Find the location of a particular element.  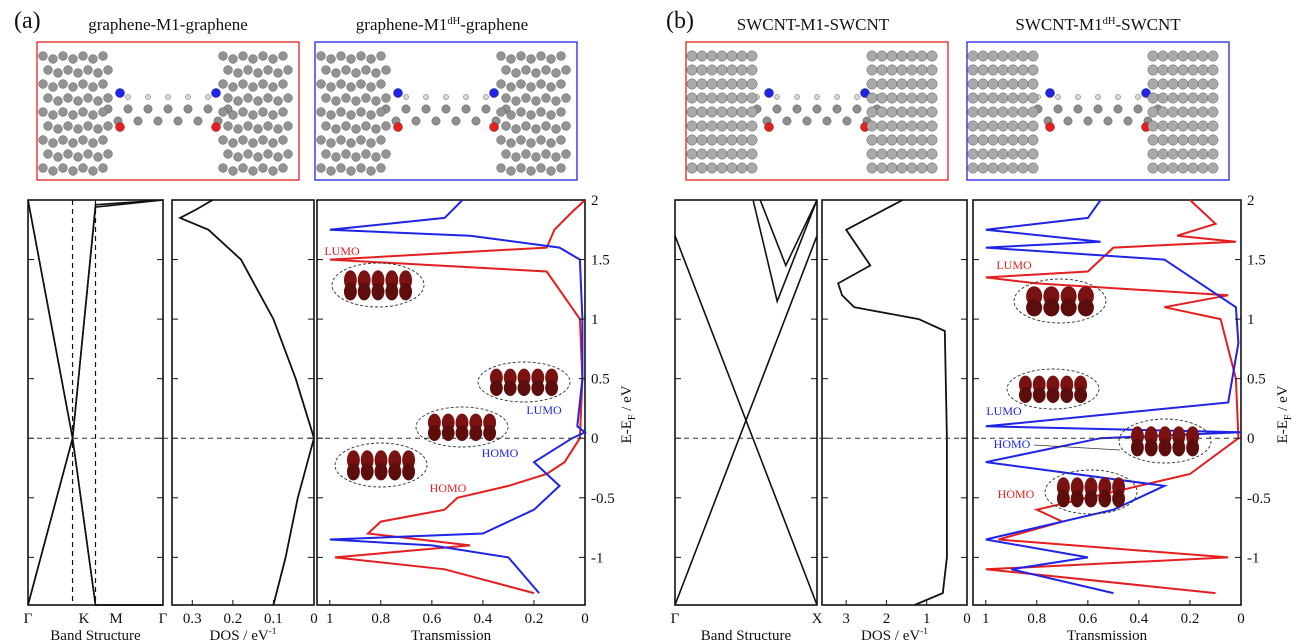

band-line is located at coordinates (95, 402).